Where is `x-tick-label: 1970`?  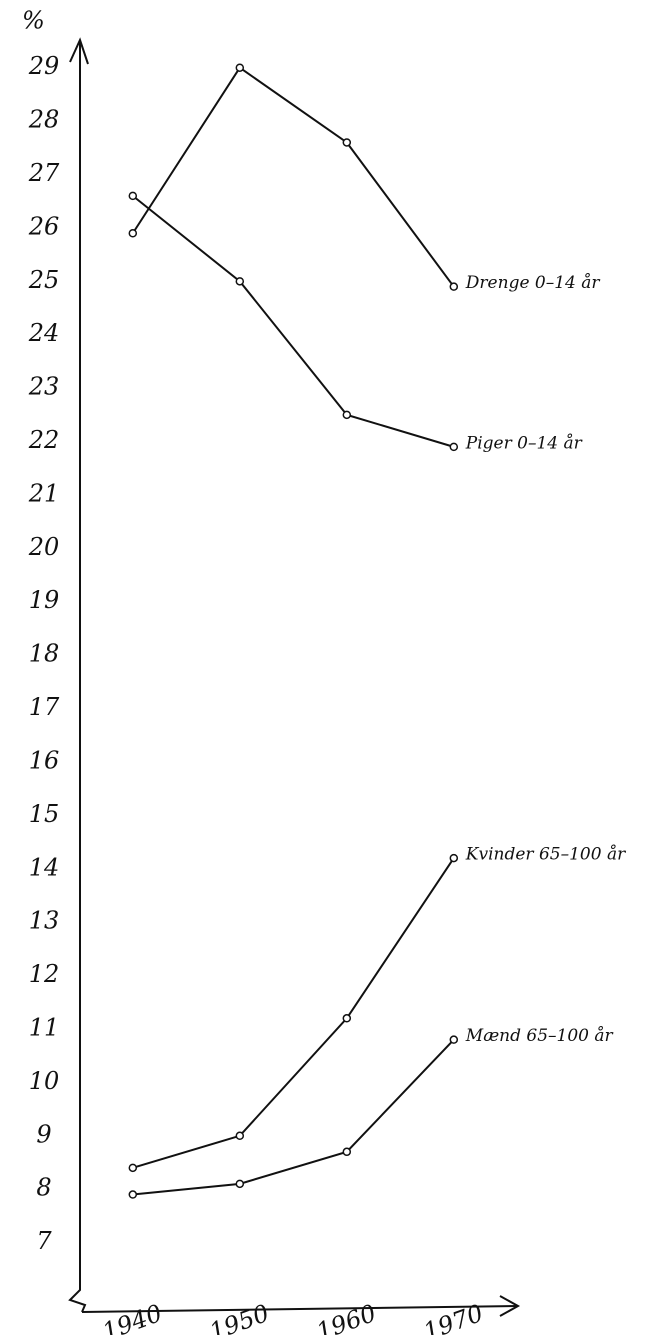 x-tick-label: 1970 is located at coordinates (453, 1317).